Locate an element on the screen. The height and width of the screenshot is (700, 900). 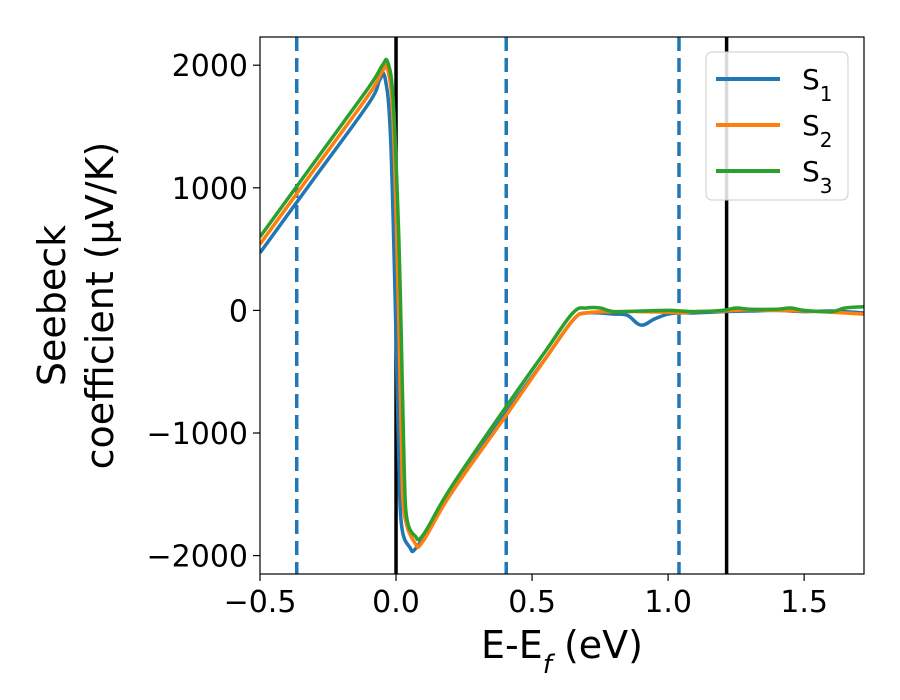
y-axis-label: Seebeck coefficient (μV/K) is located at coordinates (76, 306).